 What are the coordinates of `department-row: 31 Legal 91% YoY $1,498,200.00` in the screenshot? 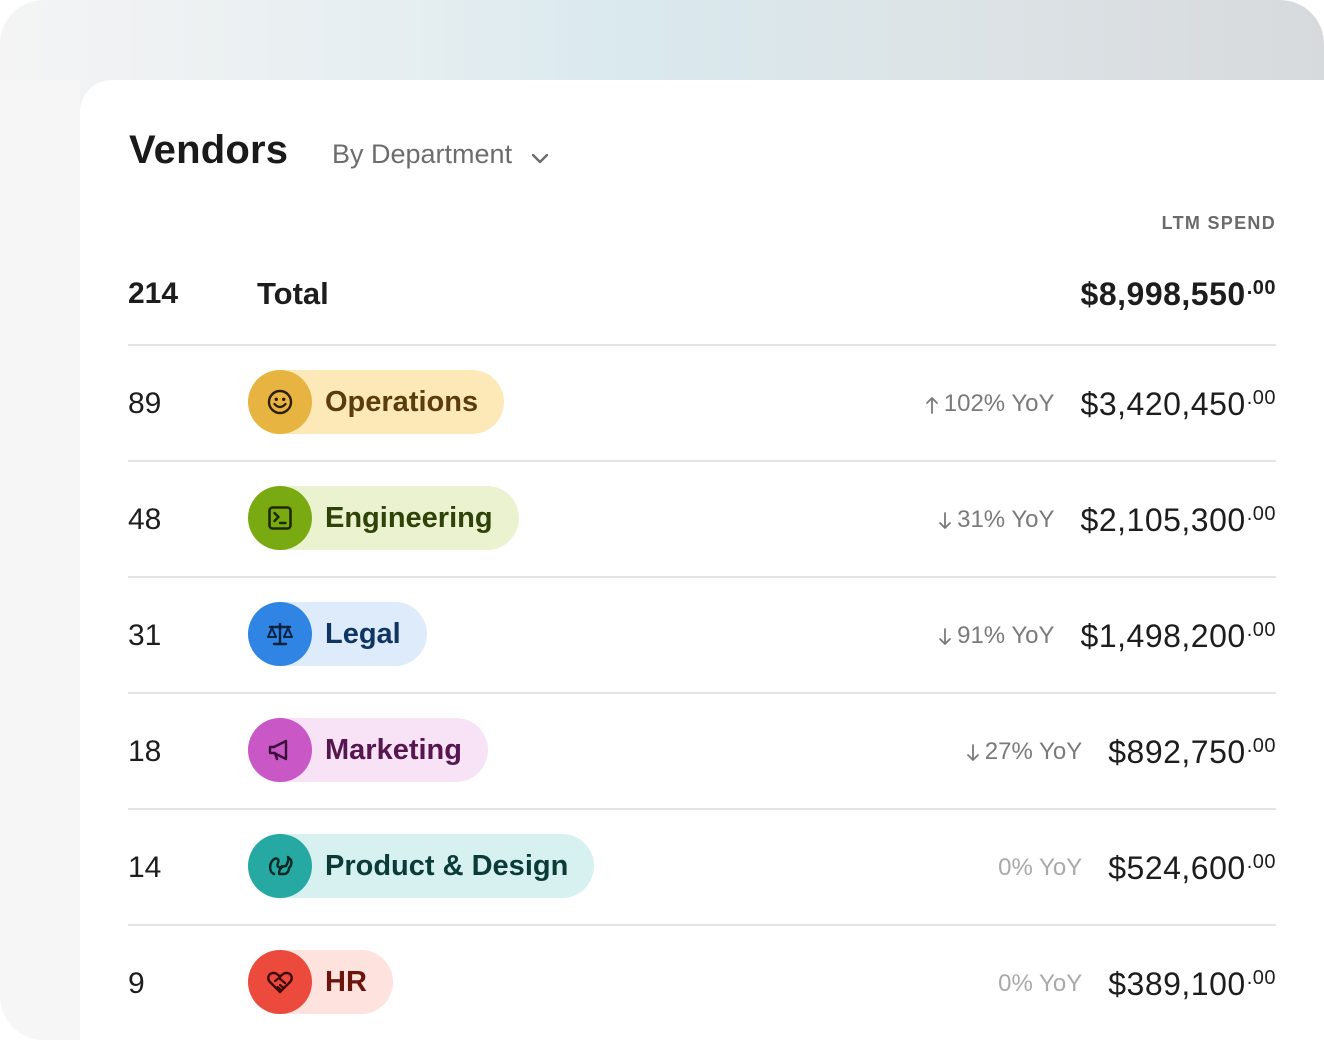 It's located at (702, 635).